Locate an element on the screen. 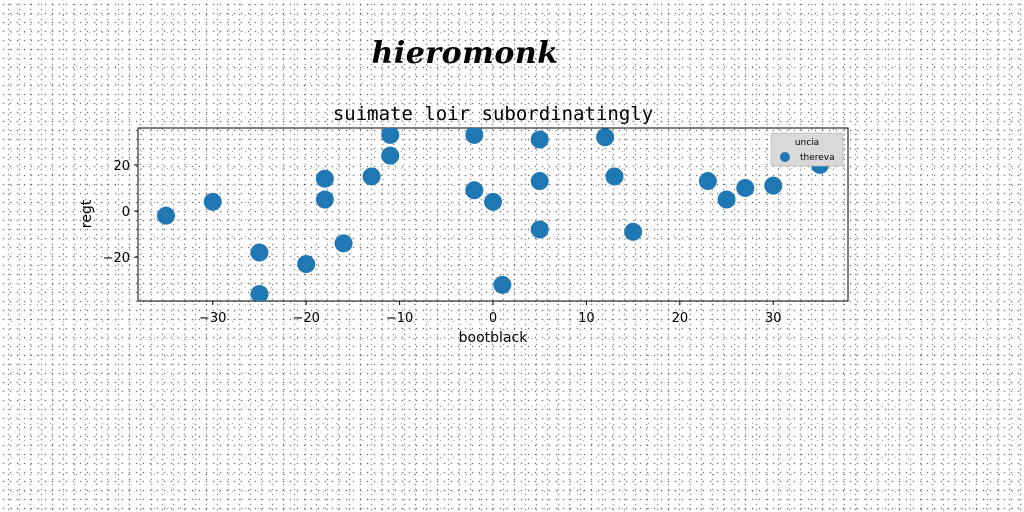 This screenshot has height=512, width=1024. x-tick-label: −30 is located at coordinates (212, 318).